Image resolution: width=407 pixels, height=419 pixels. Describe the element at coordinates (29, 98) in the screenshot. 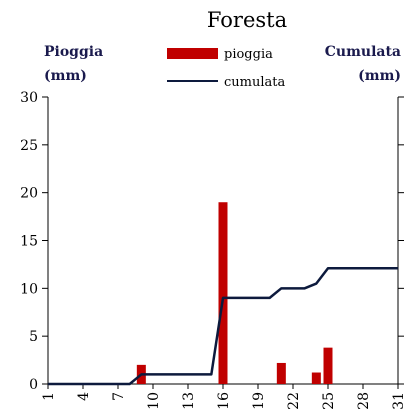

I see `y-tick-label: 30` at that location.